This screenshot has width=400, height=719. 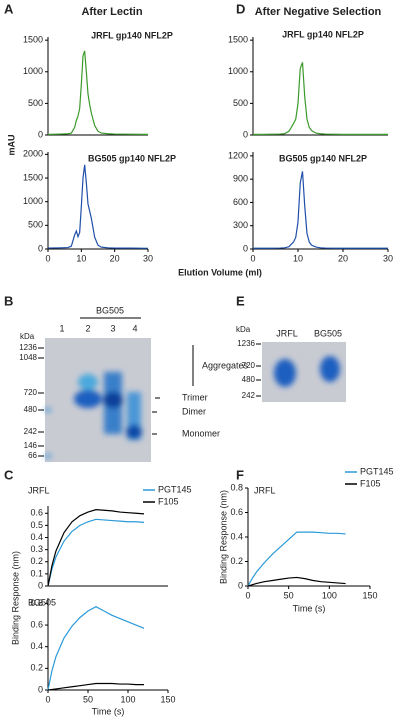 I want to click on y-tick-label: 900, so click(x=240, y=179).